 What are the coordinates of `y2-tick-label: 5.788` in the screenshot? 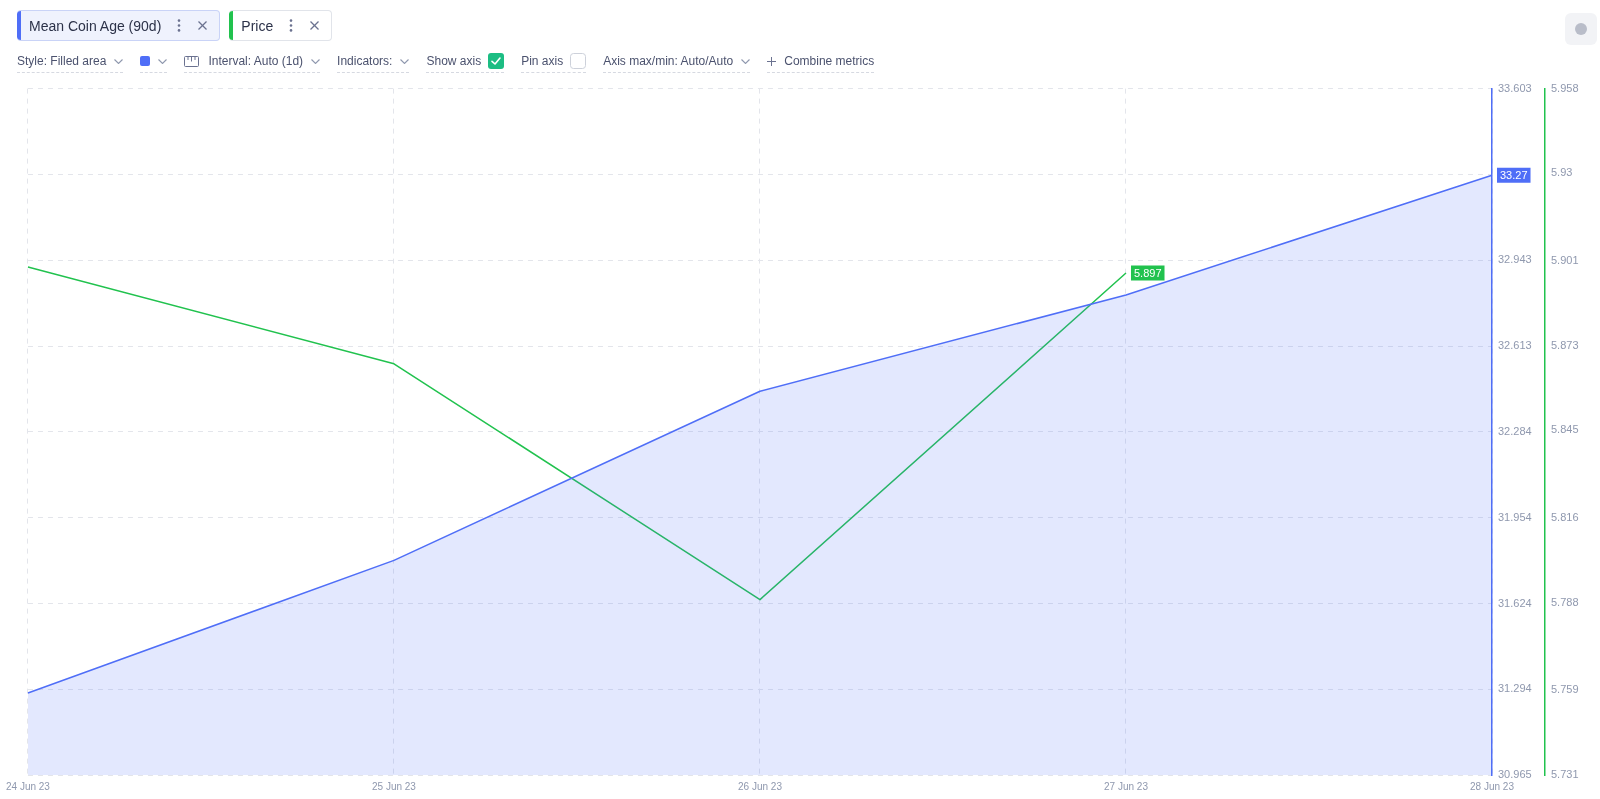 It's located at (1565, 601).